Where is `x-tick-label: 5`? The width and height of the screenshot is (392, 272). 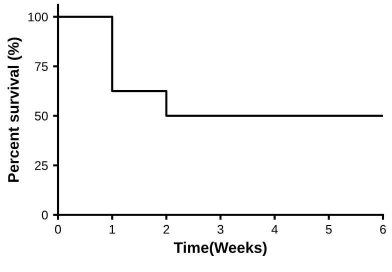 x-tick-label: 5 is located at coordinates (329, 229).